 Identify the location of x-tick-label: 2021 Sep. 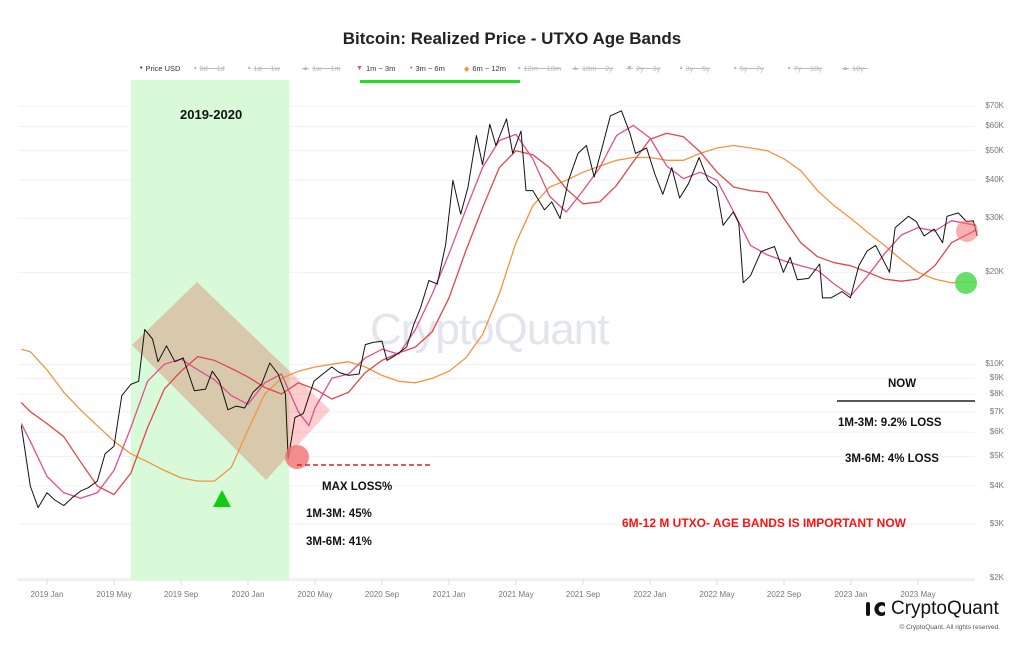
(583, 594).